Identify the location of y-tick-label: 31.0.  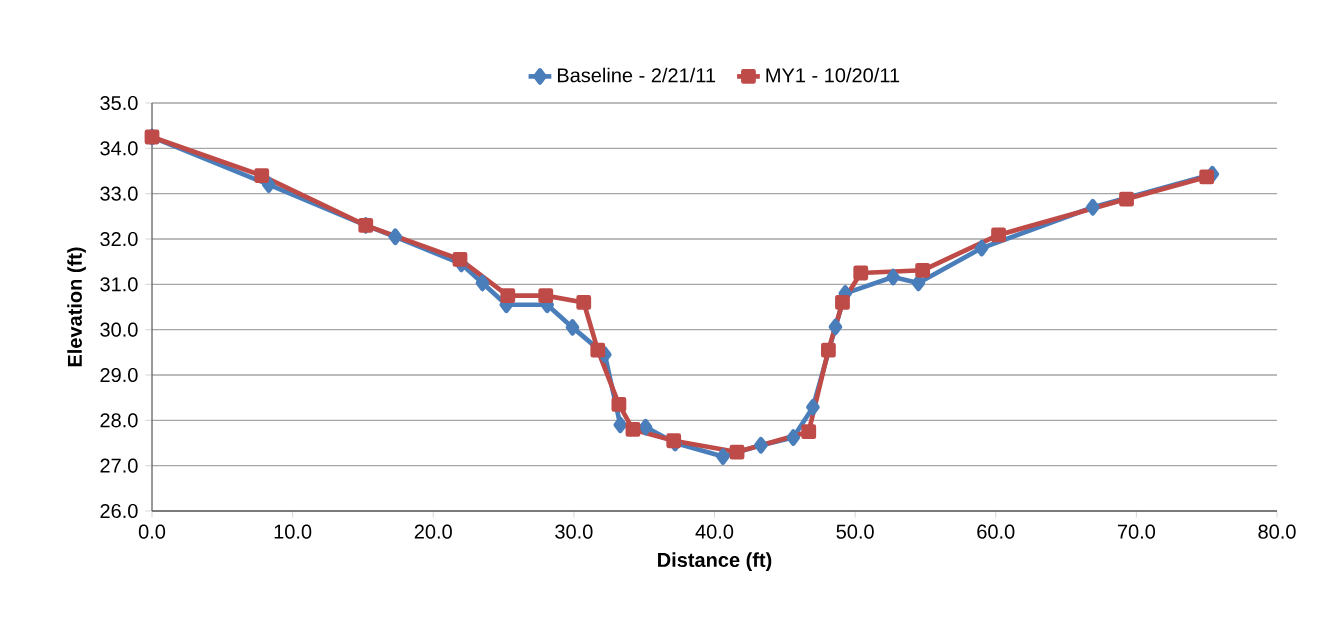
(119, 284).